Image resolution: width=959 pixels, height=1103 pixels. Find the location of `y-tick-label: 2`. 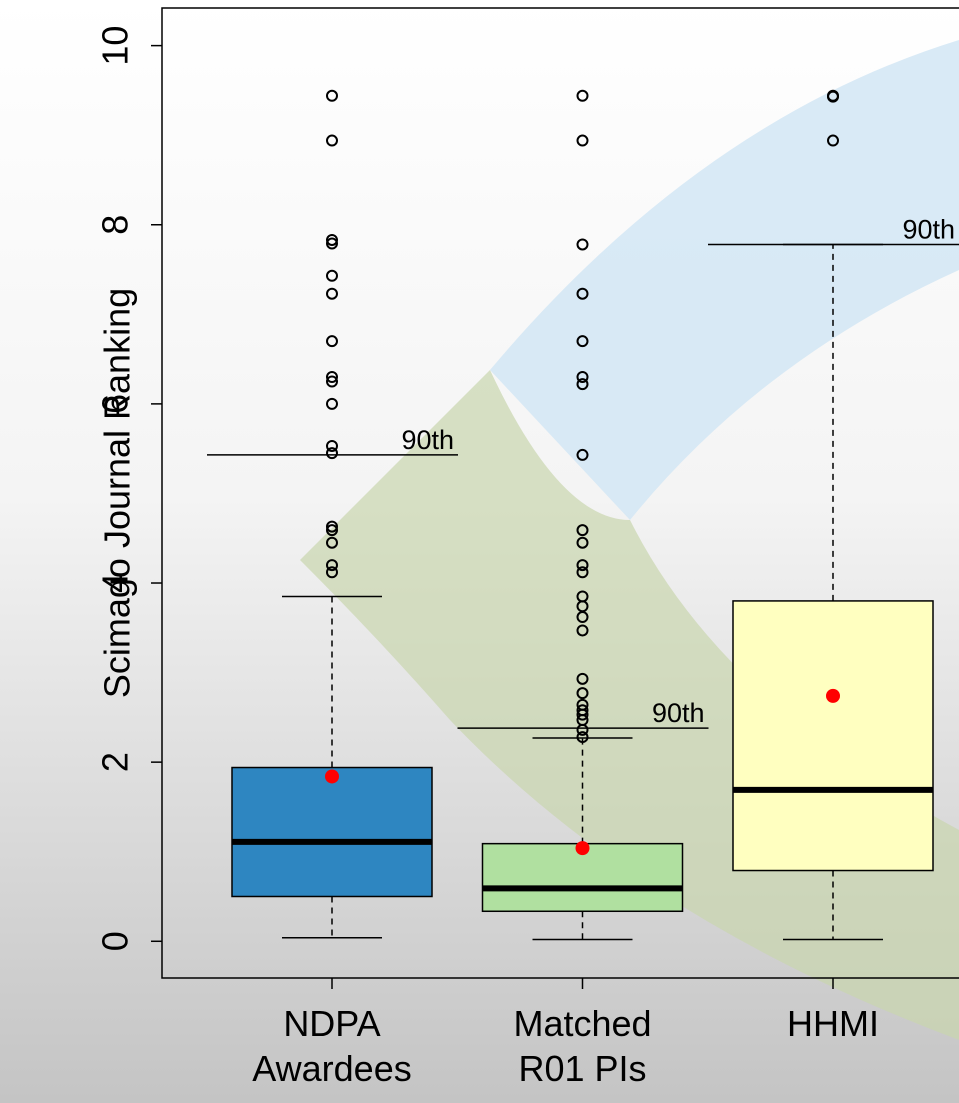

y-tick-label: 2 is located at coordinates (115, 762).